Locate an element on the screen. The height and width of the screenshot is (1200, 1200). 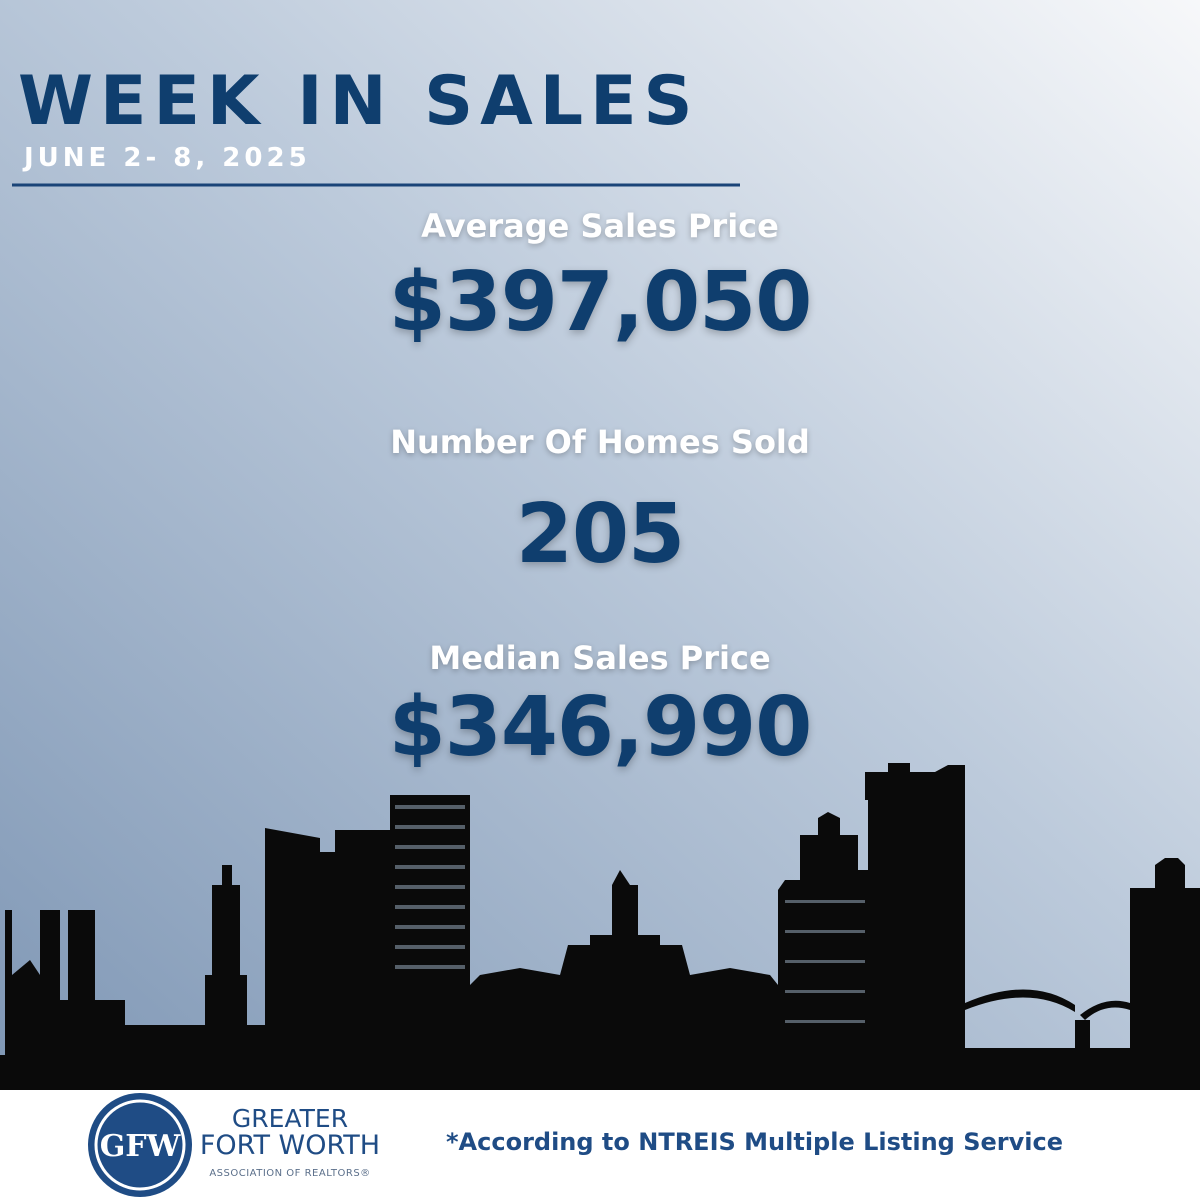
stat-label: Number Of Homes Sold is located at coordinates (600, 442).